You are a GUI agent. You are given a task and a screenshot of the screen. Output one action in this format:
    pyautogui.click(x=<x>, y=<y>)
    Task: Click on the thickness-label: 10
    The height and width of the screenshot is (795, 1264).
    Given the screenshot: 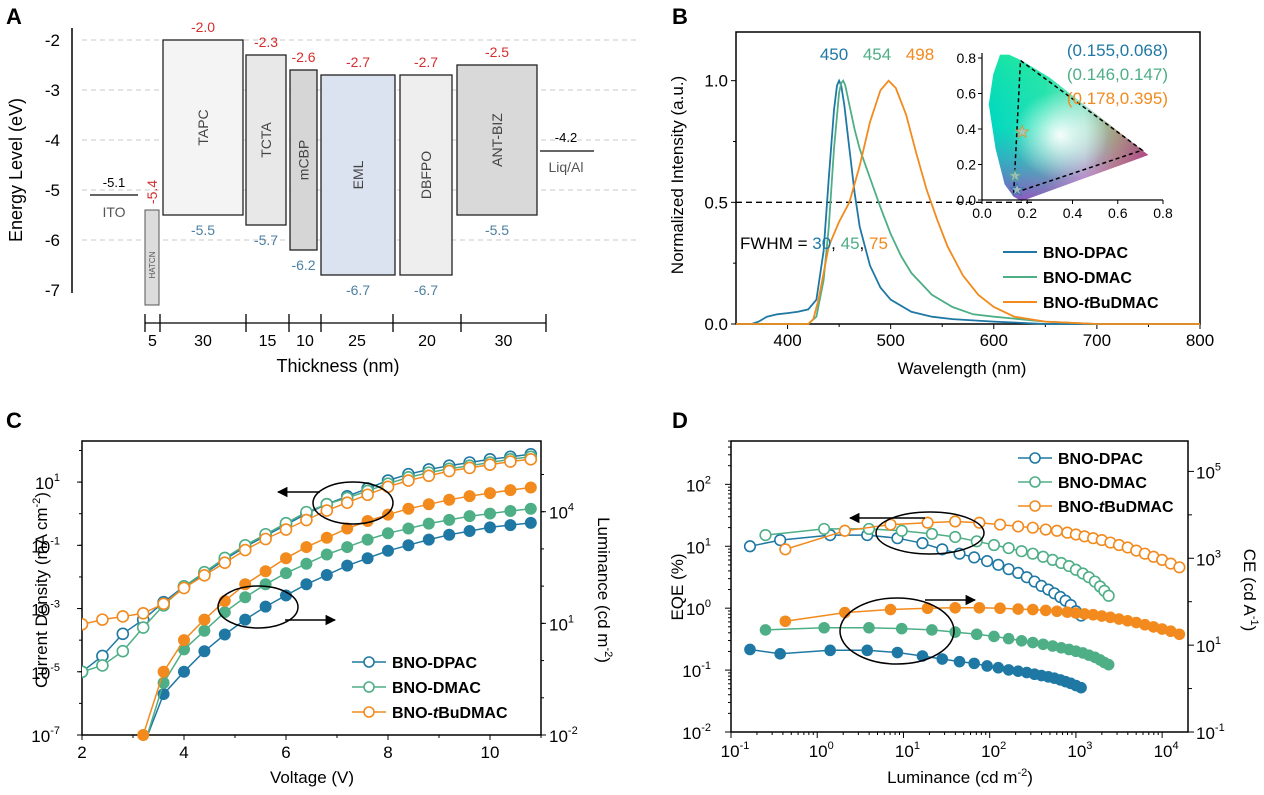 What is the action you would take?
    pyautogui.click(x=305, y=341)
    